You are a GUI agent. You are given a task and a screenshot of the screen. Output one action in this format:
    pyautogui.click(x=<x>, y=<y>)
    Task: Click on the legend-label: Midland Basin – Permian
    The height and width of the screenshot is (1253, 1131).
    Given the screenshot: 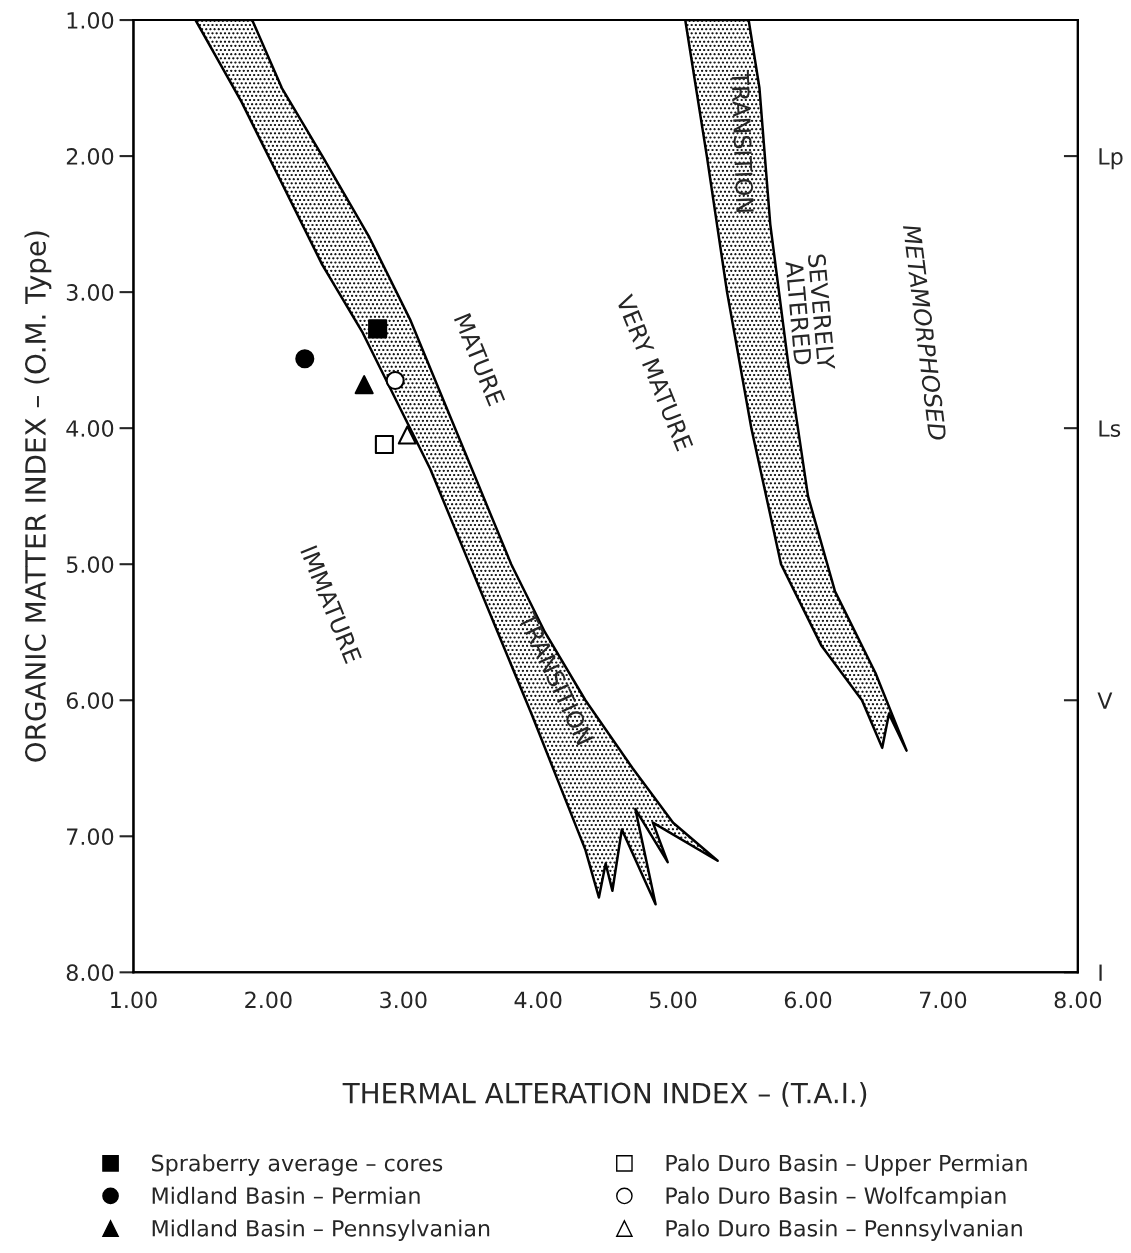 What is the action you would take?
    pyautogui.click(x=286, y=1195)
    